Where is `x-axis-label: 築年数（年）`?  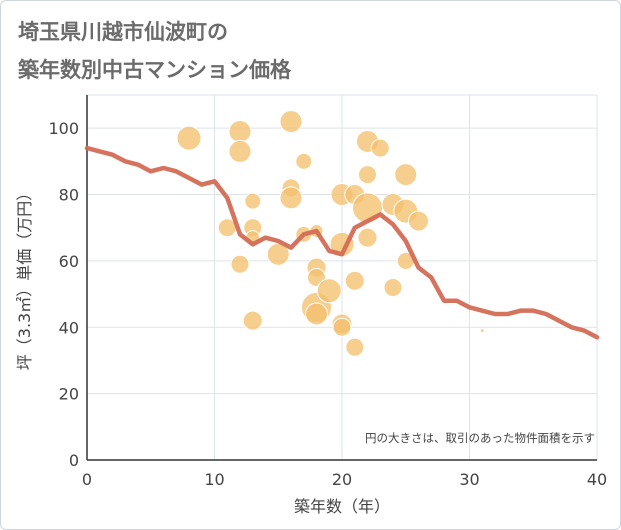
x-axis-label: 築年数（年） is located at coordinates (342, 506).